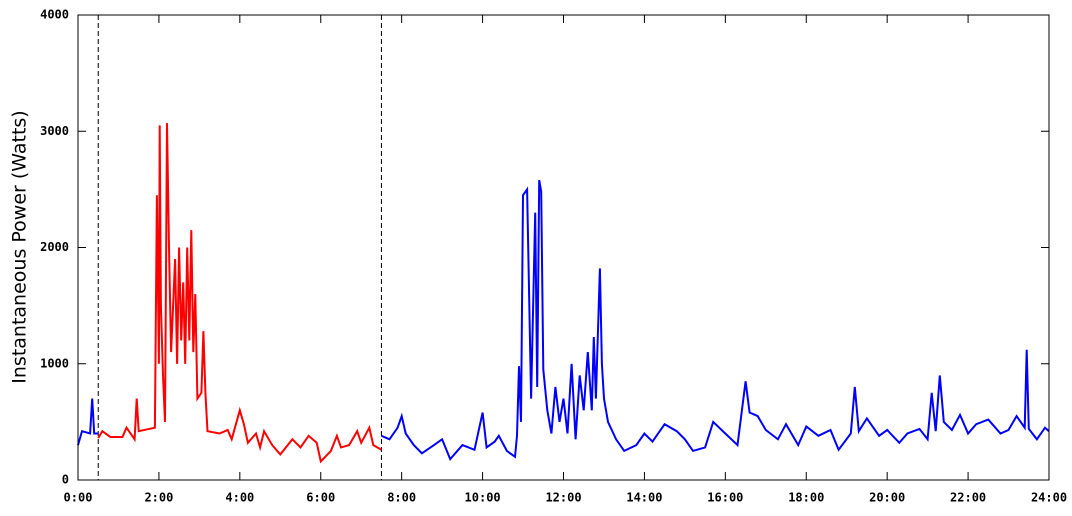 This screenshot has width=1072, height=516. Describe the element at coordinates (806, 498) in the screenshot. I see `x-tick-label: 18:00` at that location.